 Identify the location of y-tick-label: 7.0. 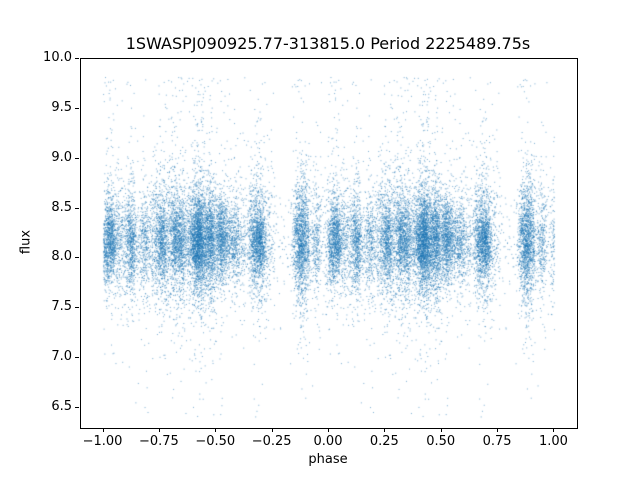
(61, 357).